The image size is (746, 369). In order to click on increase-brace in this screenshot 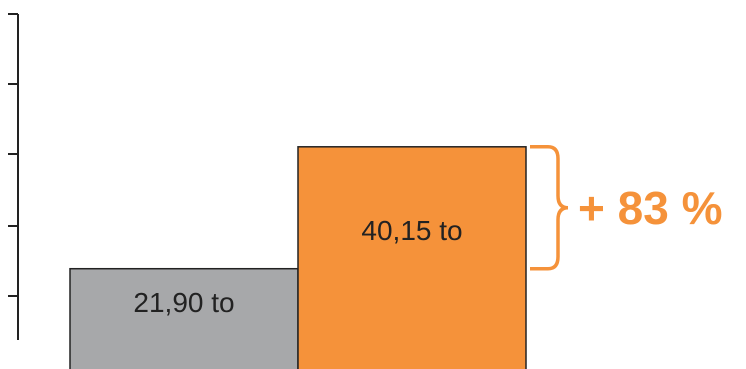, I will do `click(549, 208)`.